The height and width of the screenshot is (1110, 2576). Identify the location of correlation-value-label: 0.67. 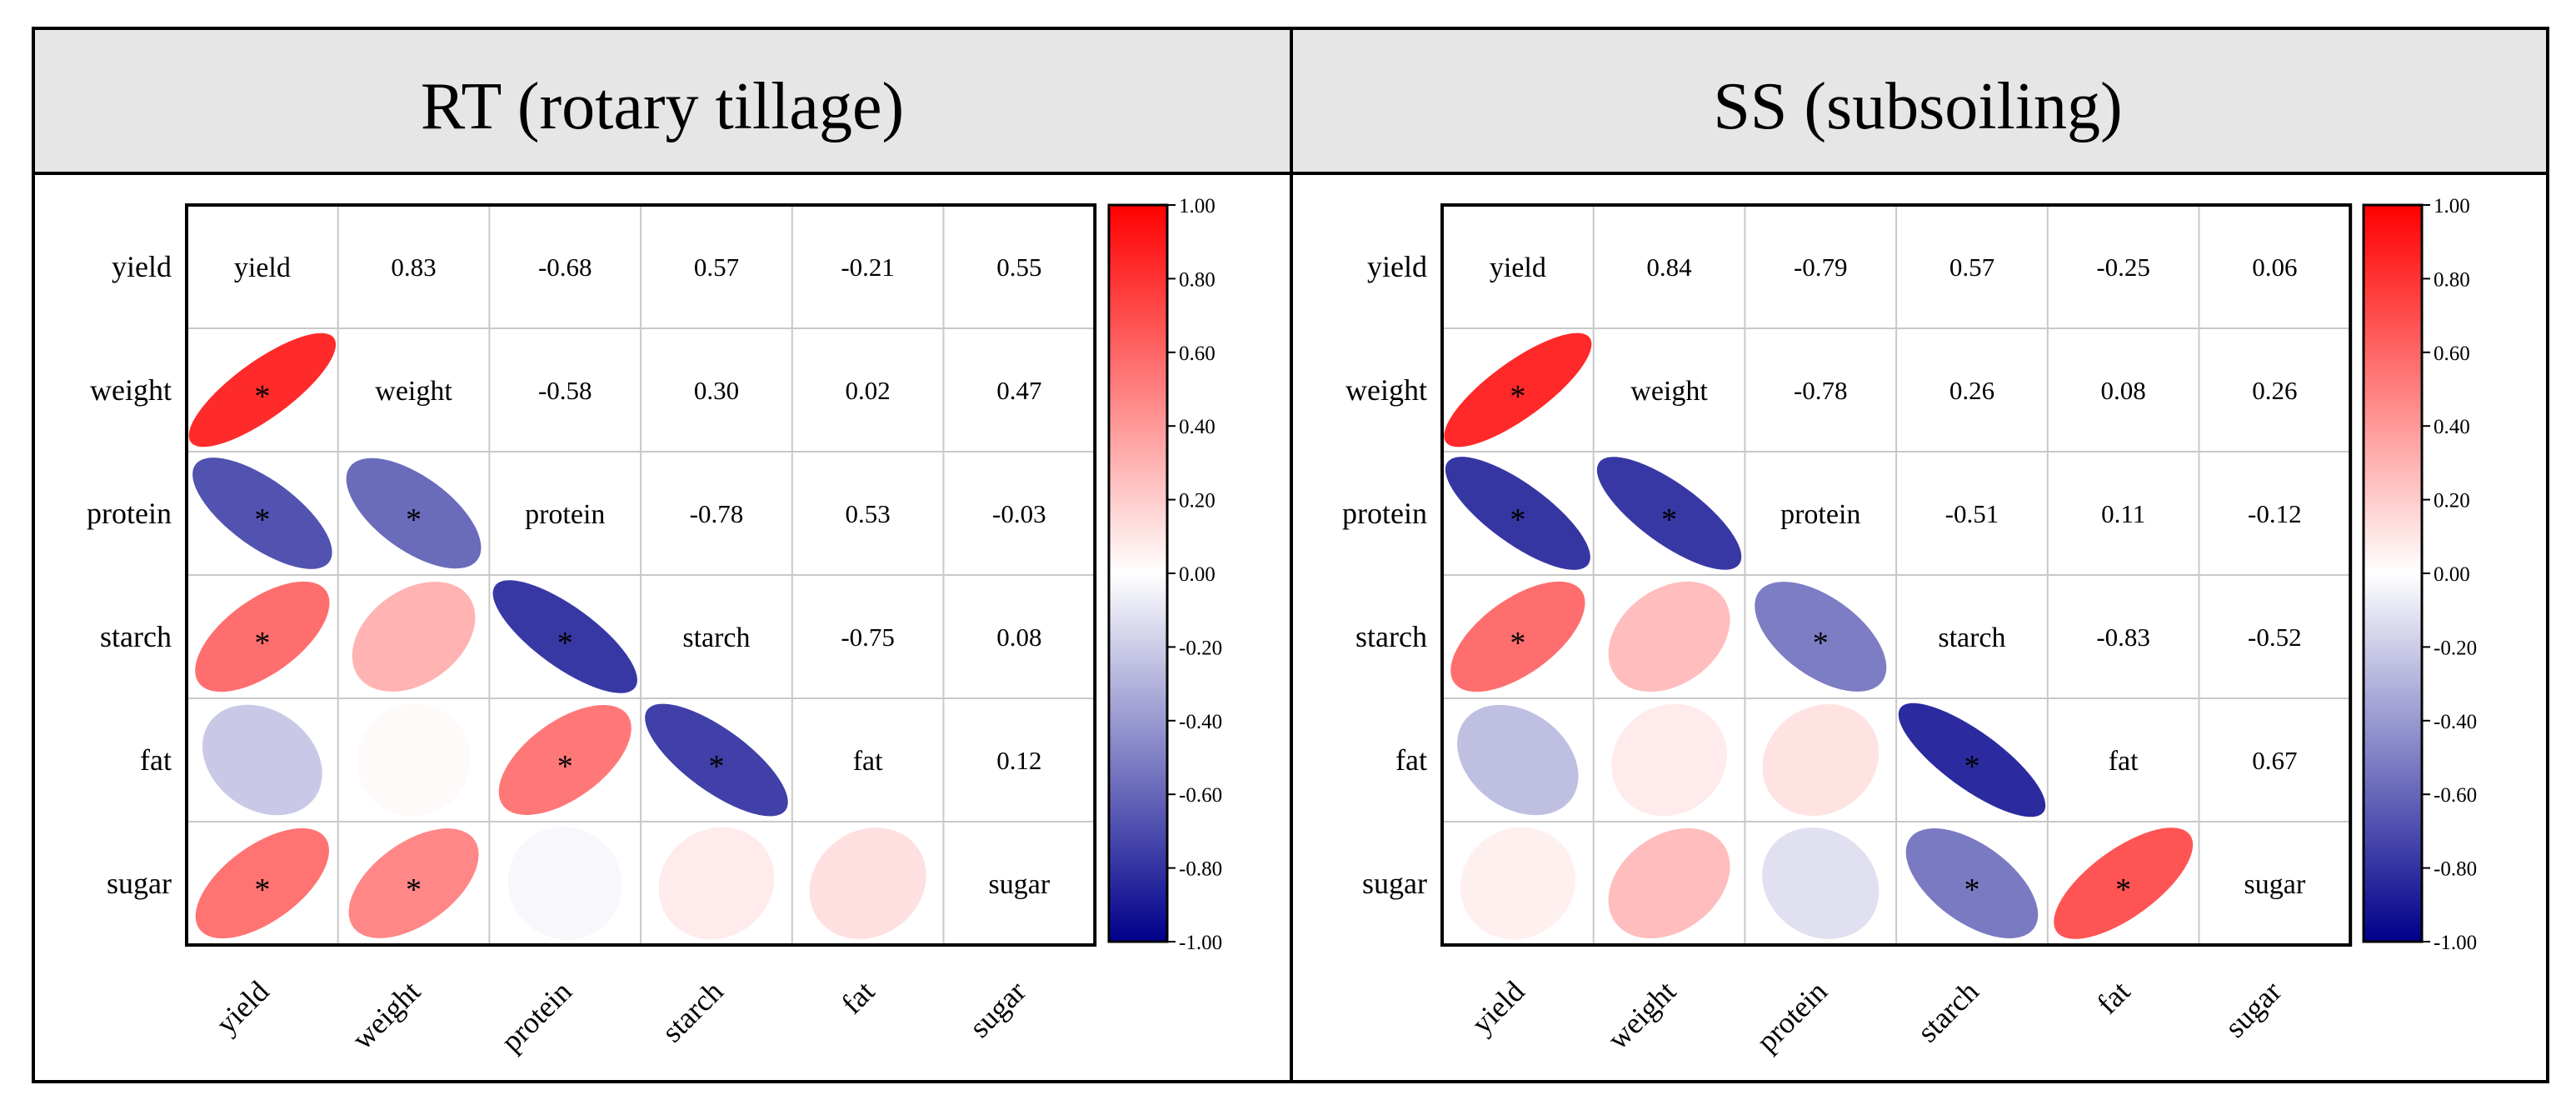
(2274, 760).